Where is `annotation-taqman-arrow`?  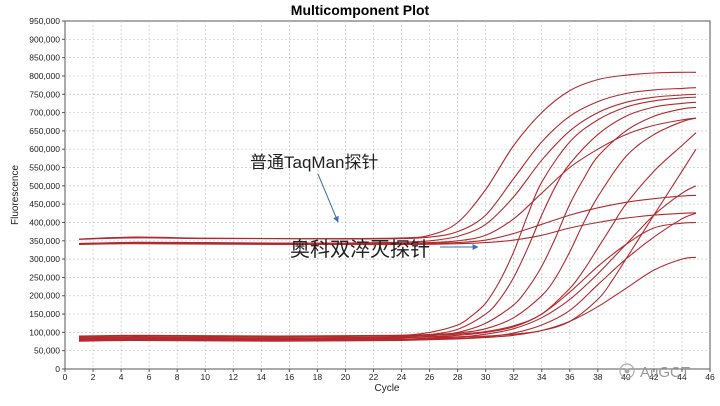 annotation-taqman-arrow is located at coordinates (328, 198).